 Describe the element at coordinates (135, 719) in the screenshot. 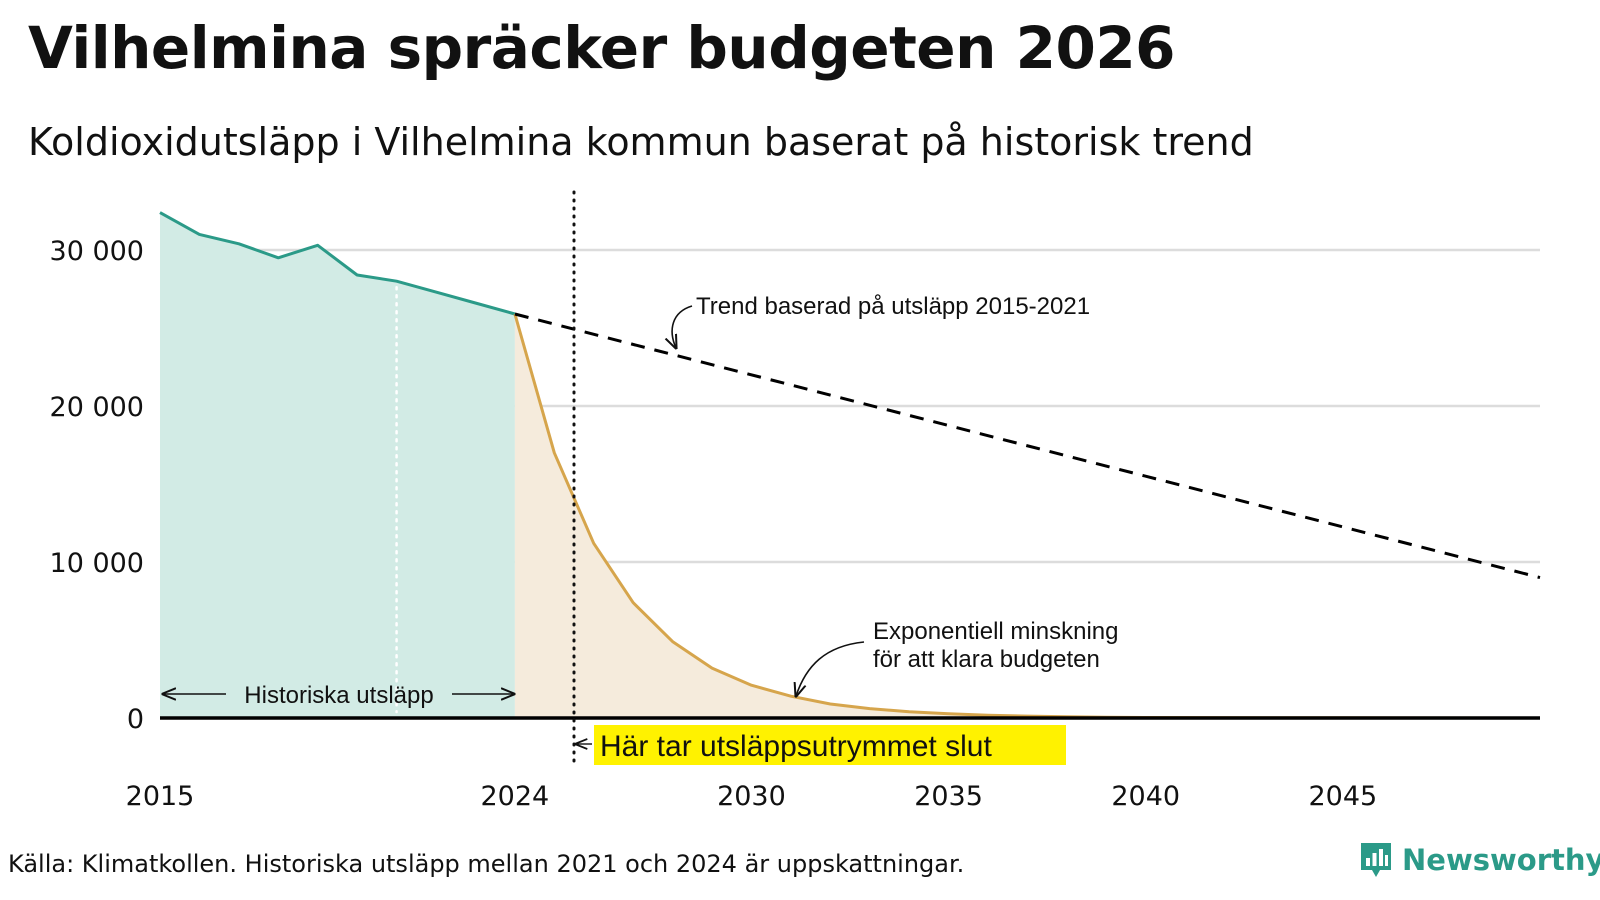

I see `y-tick-label: 0` at that location.